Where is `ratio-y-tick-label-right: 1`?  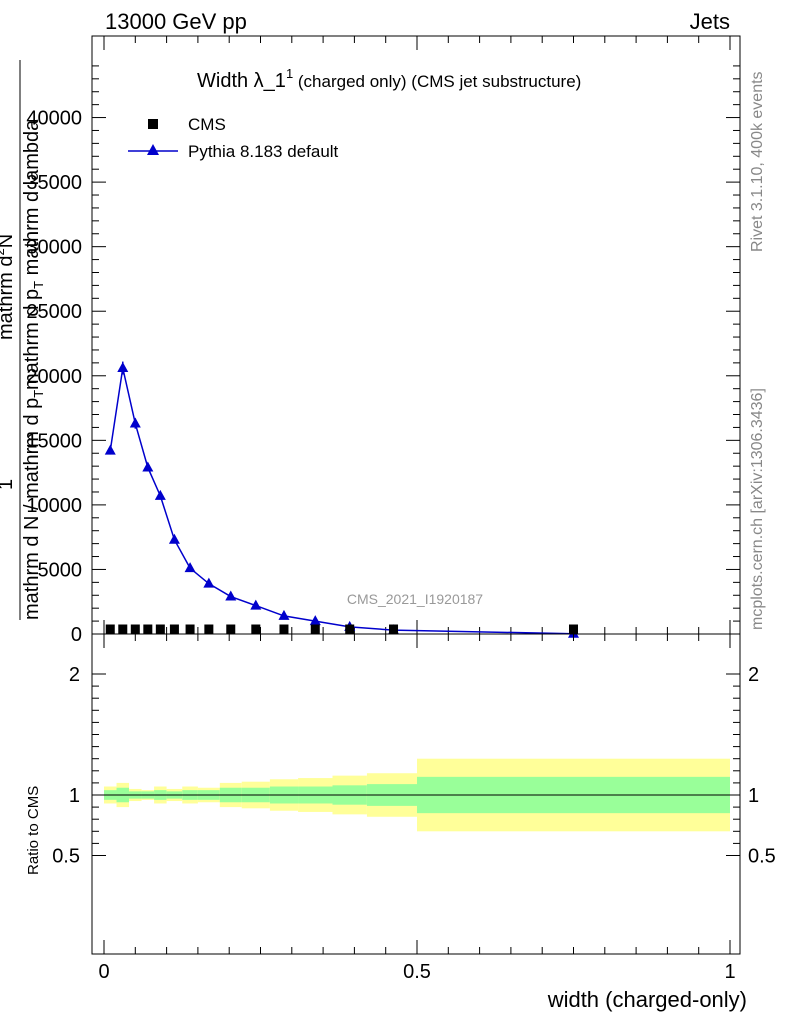 ratio-y-tick-label-right: 1 is located at coordinates (753, 796).